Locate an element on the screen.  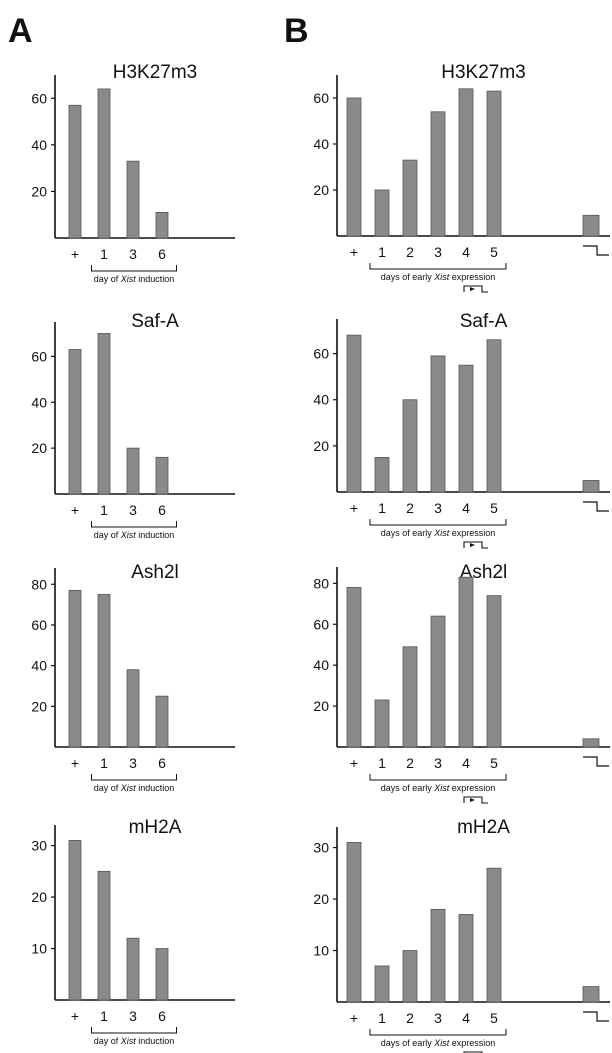
chart-a-ash2l: Ash2l 20 40 60 80 + 1 3 6 day of Xist induction is located at coordinates (133, 677).